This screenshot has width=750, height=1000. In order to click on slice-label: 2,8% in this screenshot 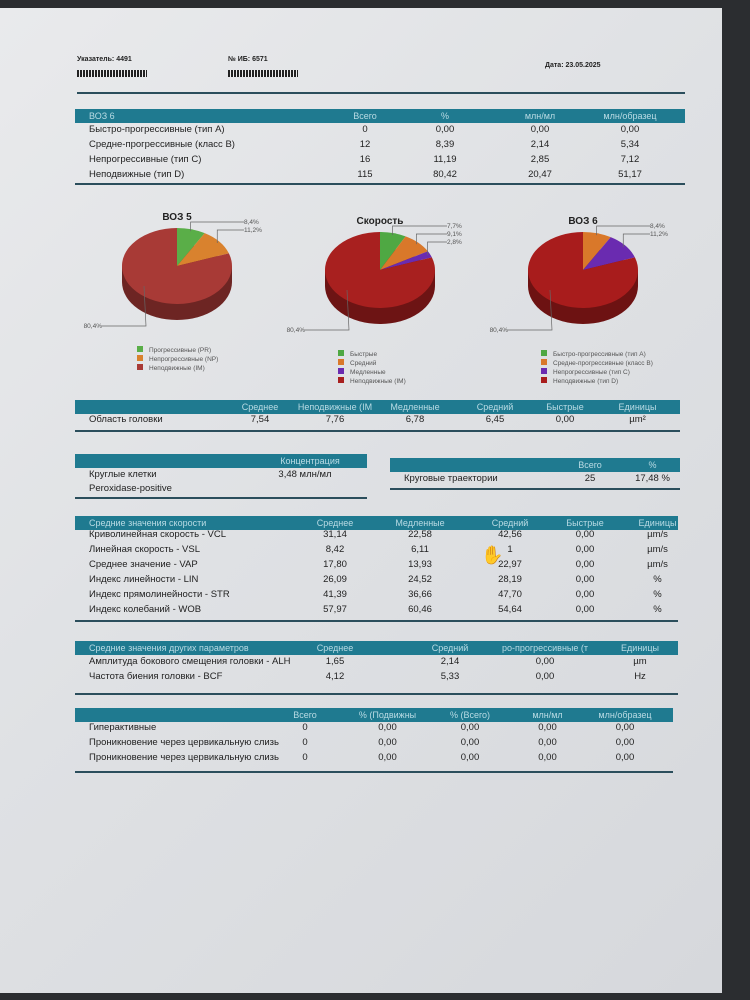, I will do `click(454, 242)`.